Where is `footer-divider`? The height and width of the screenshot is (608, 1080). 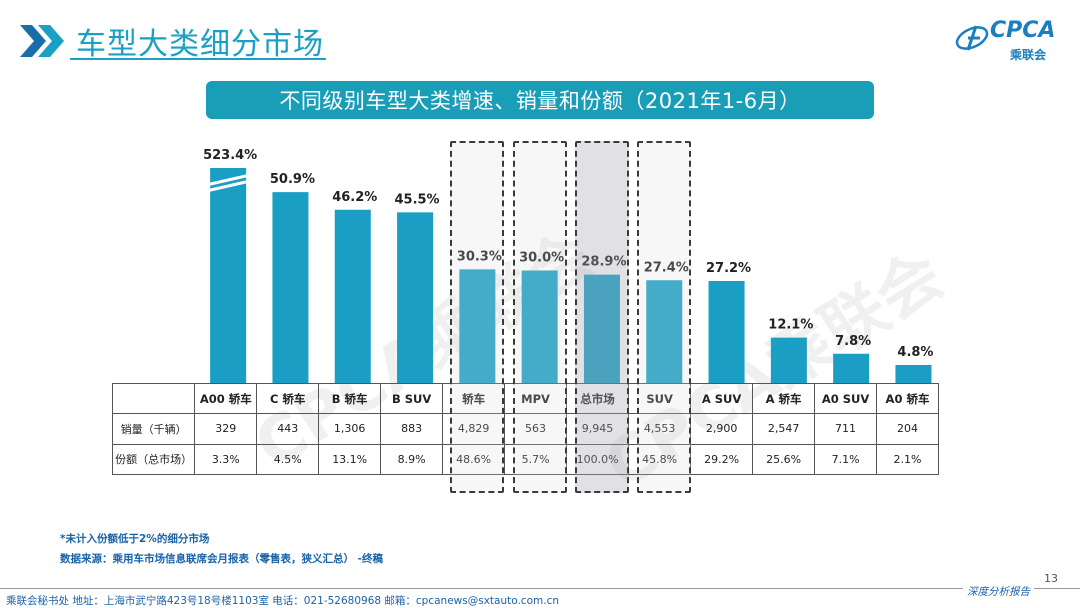 footer-divider is located at coordinates (540, 588).